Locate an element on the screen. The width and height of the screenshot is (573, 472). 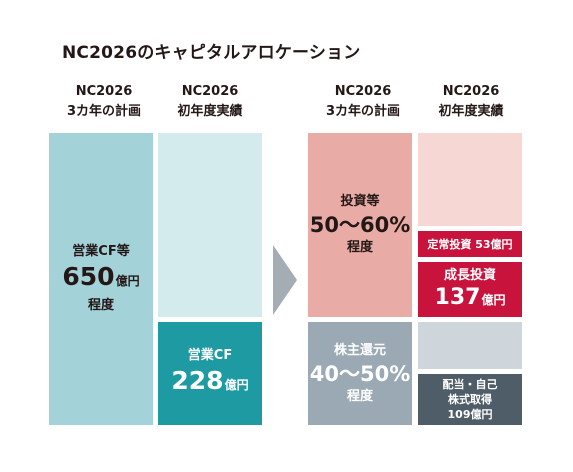
plan-return-label: 株主還元 is located at coordinates (359, 350).